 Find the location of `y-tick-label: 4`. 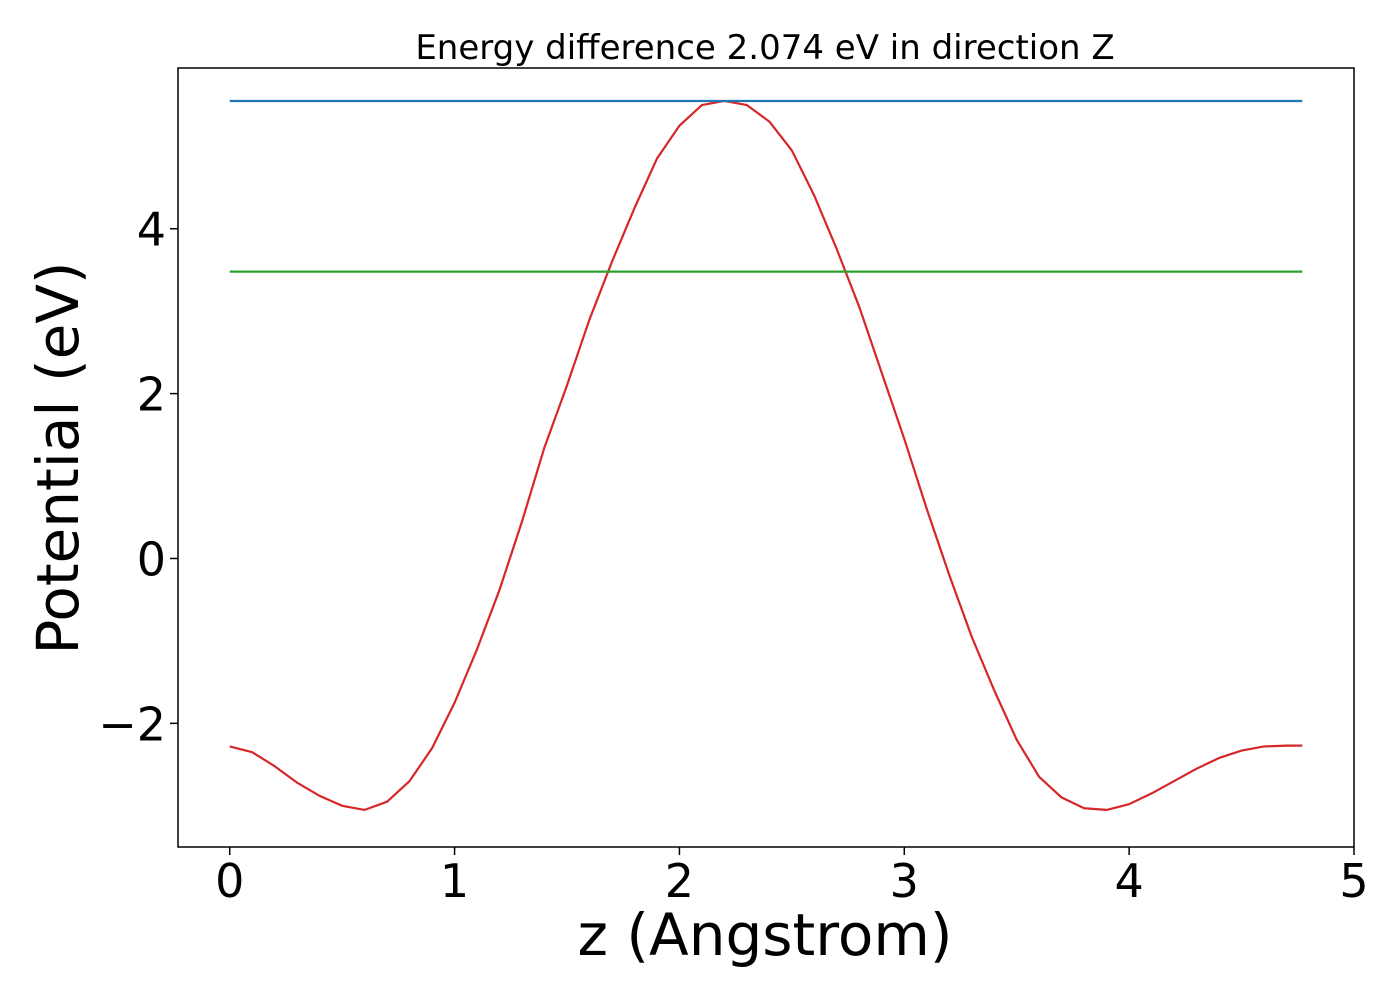

y-tick-label: 4 is located at coordinates (151, 230).